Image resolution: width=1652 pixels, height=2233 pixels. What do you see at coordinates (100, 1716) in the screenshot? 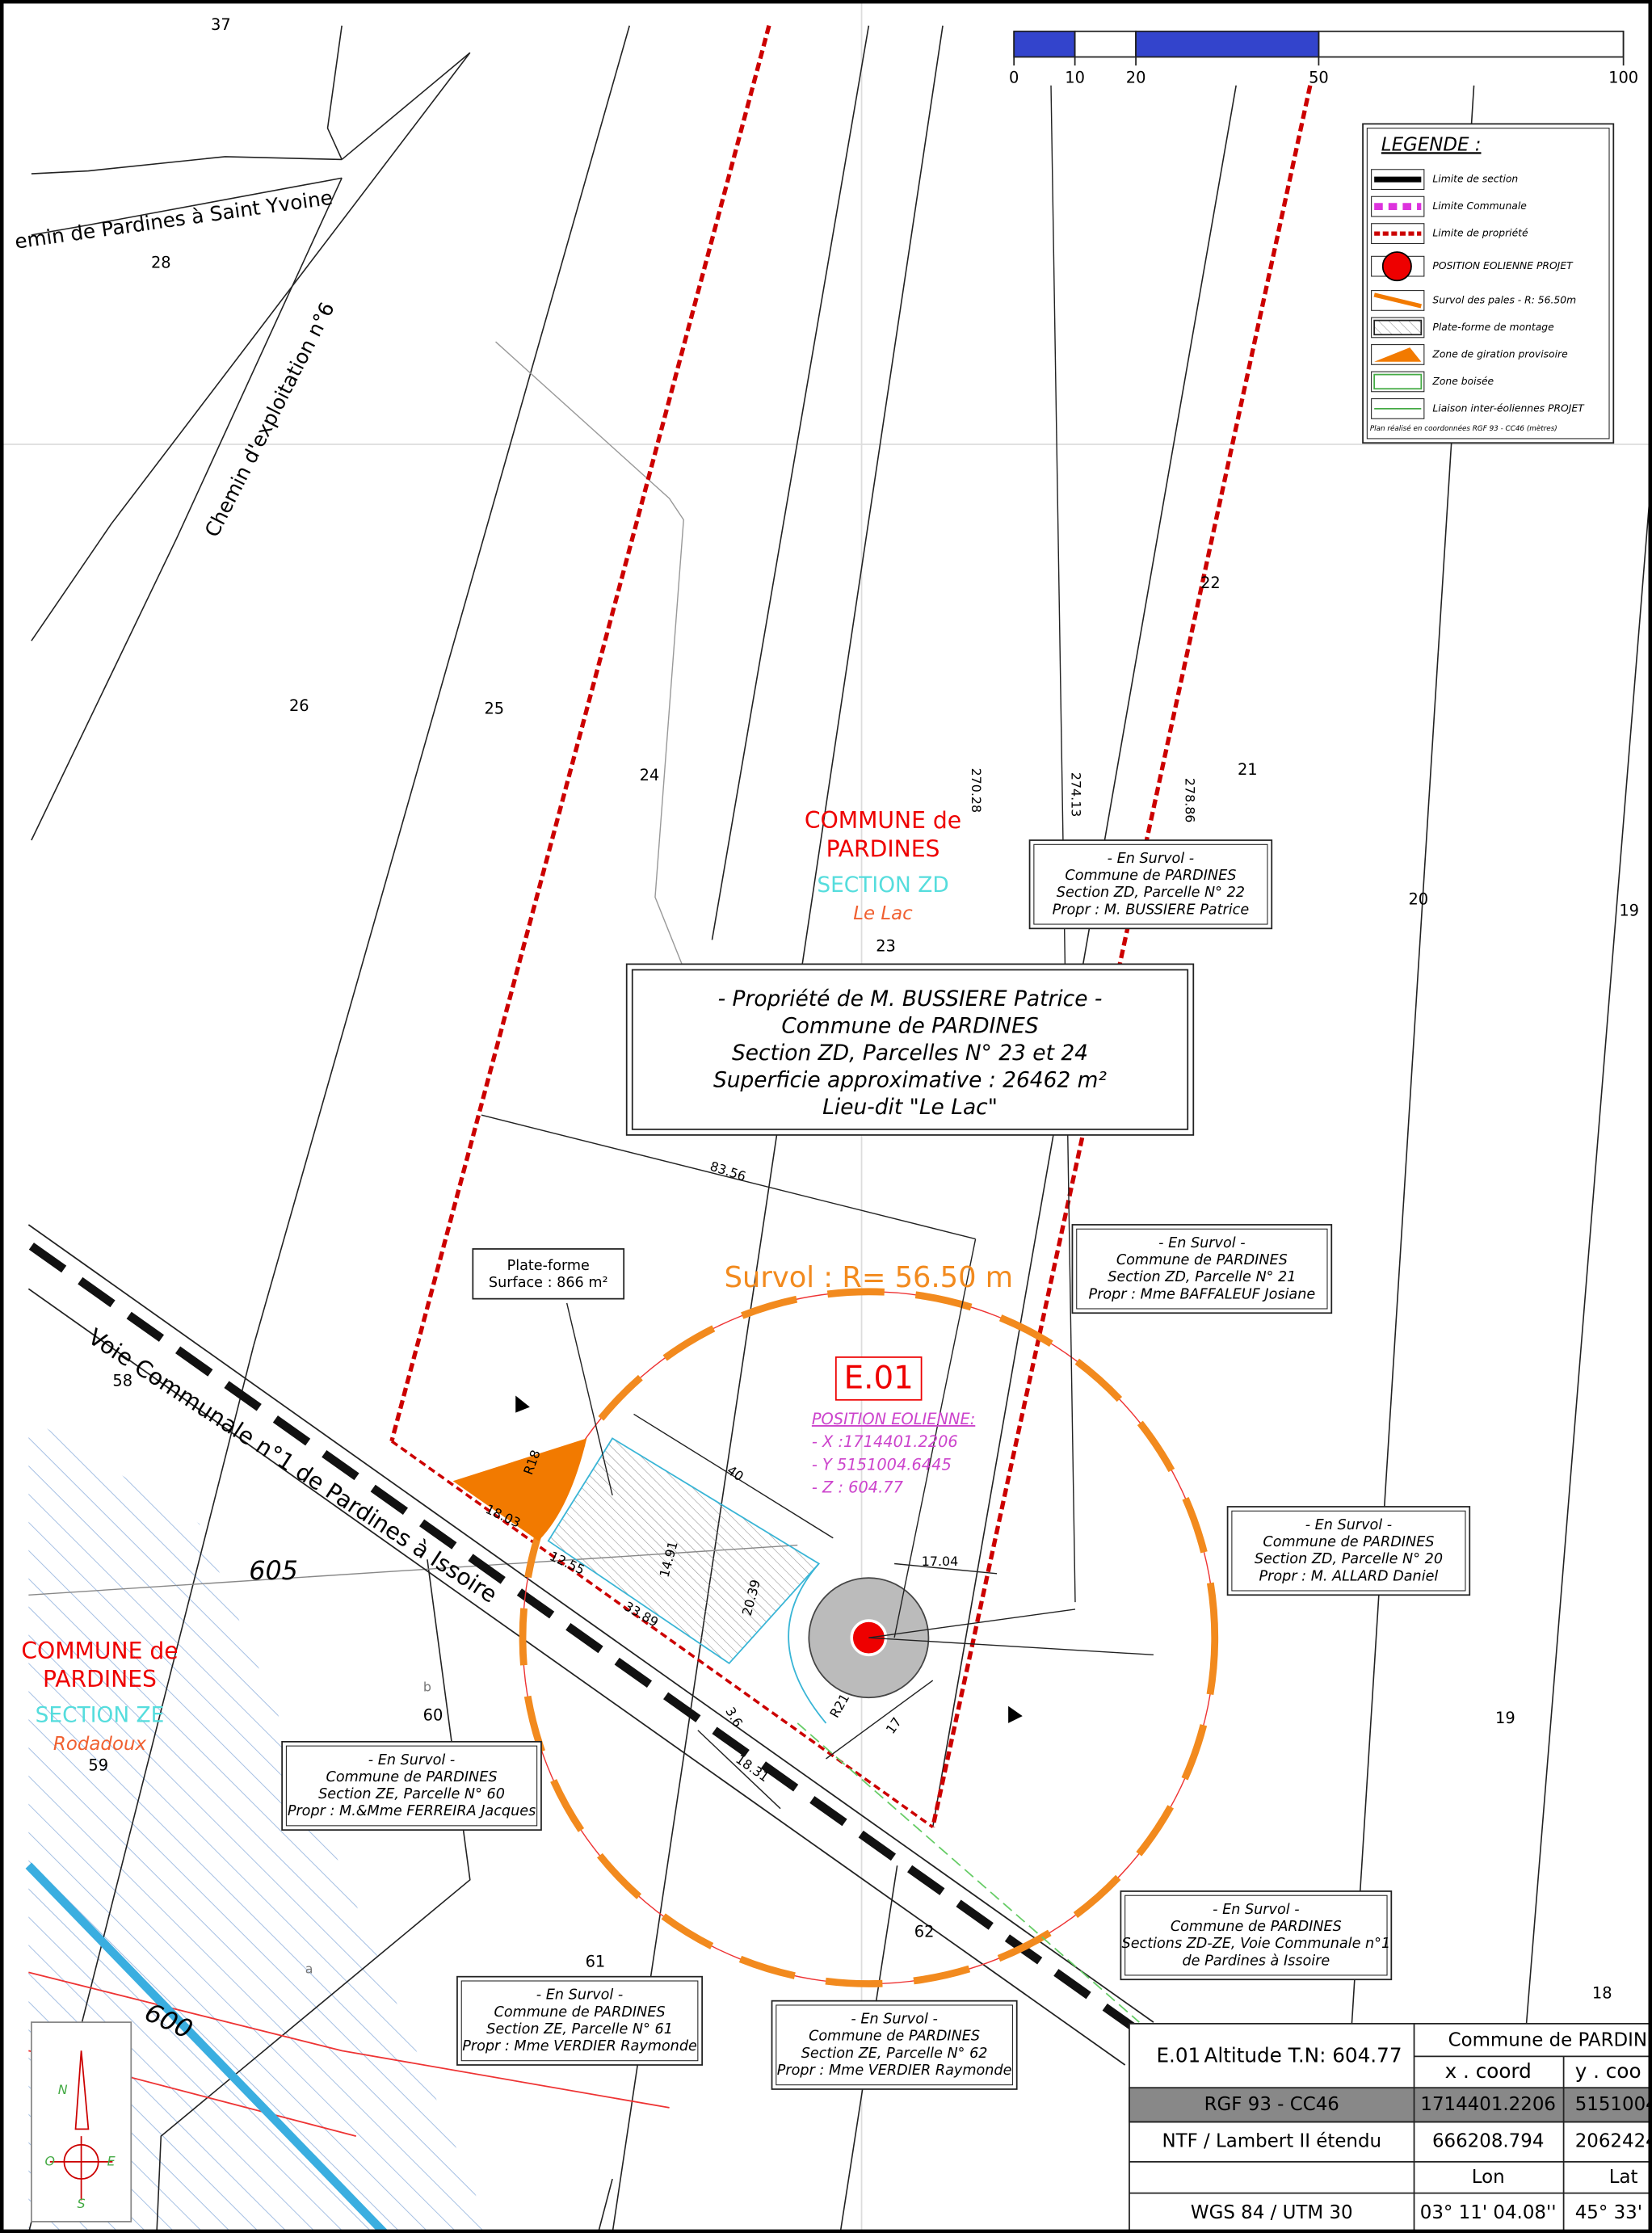
I see `section-label: SECTION ZE` at bounding box center [100, 1716].